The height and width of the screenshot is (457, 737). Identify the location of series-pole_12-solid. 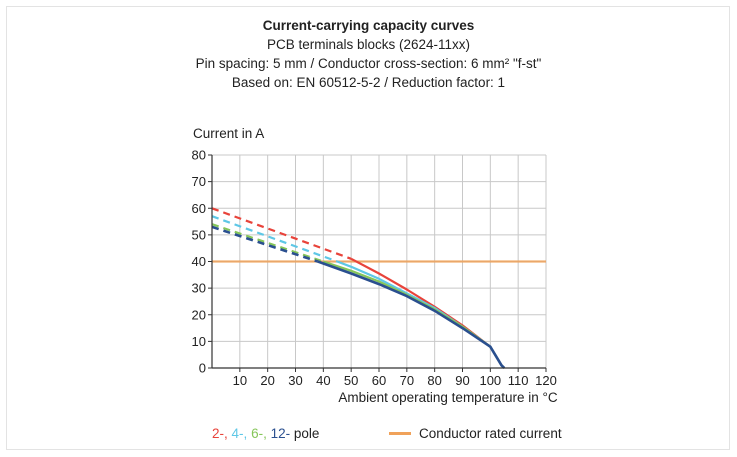
(411, 314).